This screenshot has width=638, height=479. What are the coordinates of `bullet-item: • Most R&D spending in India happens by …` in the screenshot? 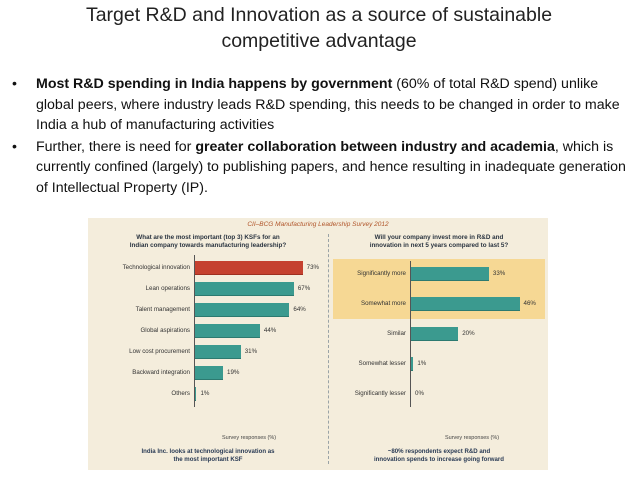 It's located at (320, 105).